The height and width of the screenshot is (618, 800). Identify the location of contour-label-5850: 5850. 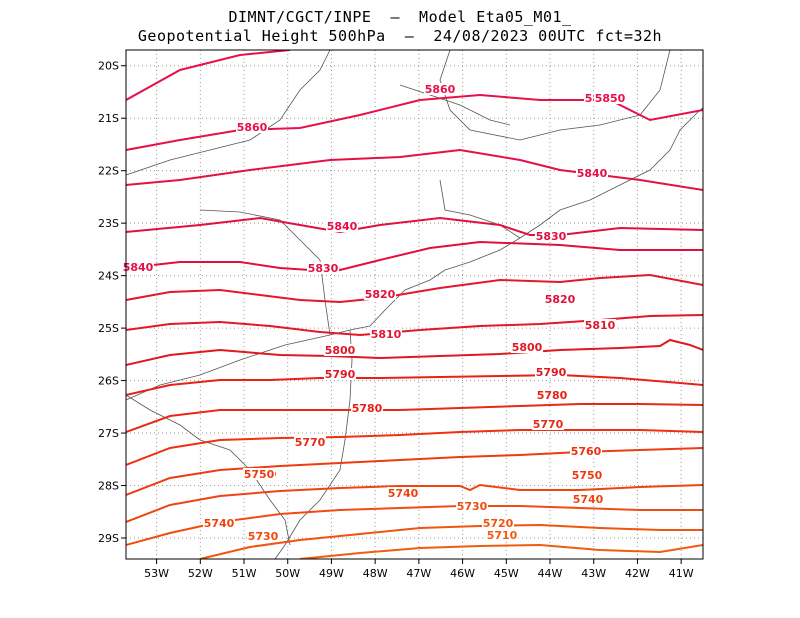
(610, 98).